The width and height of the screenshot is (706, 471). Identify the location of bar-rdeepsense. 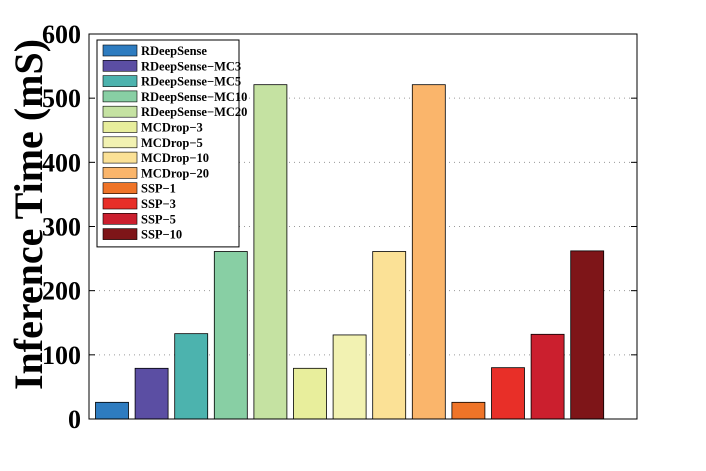
(112, 410).